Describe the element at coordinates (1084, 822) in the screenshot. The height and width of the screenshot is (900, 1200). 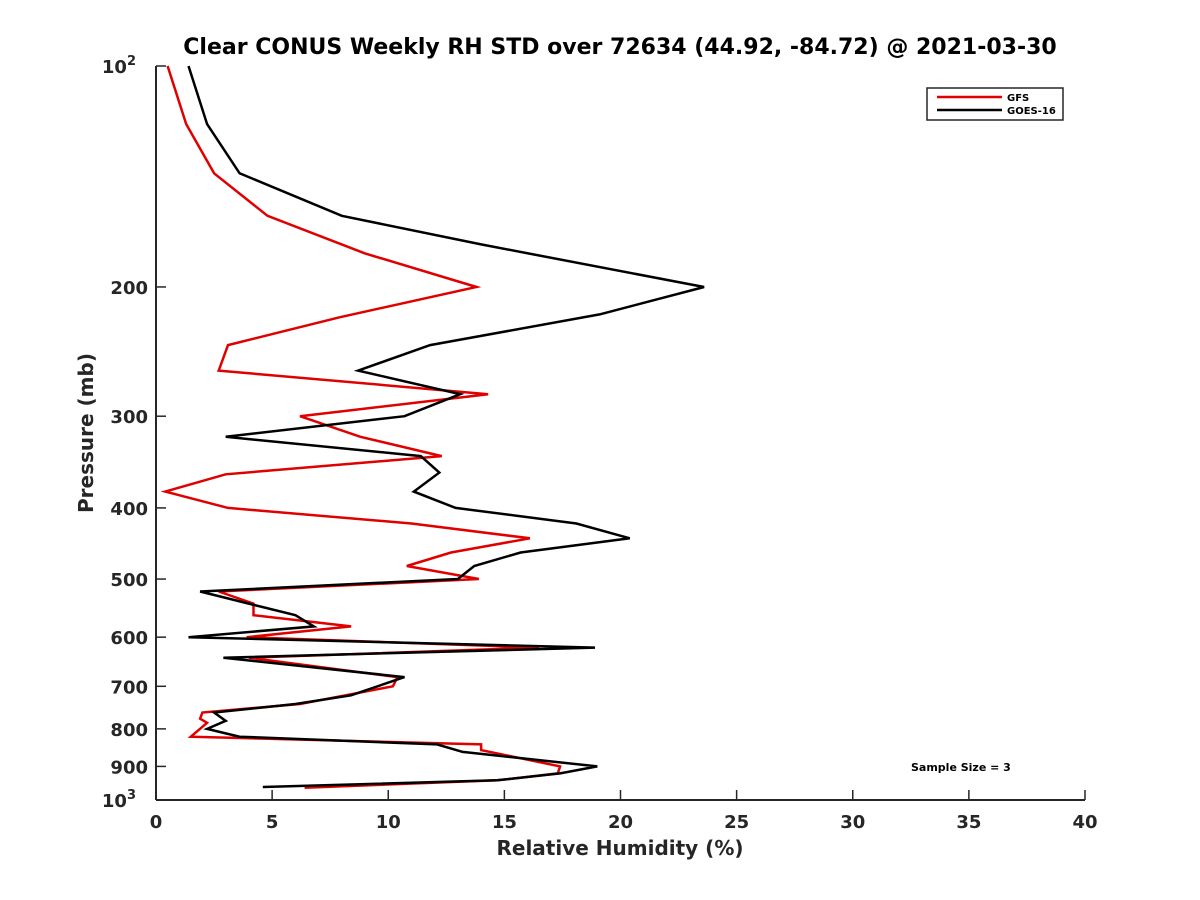
I see `x-tick-label: 40` at that location.